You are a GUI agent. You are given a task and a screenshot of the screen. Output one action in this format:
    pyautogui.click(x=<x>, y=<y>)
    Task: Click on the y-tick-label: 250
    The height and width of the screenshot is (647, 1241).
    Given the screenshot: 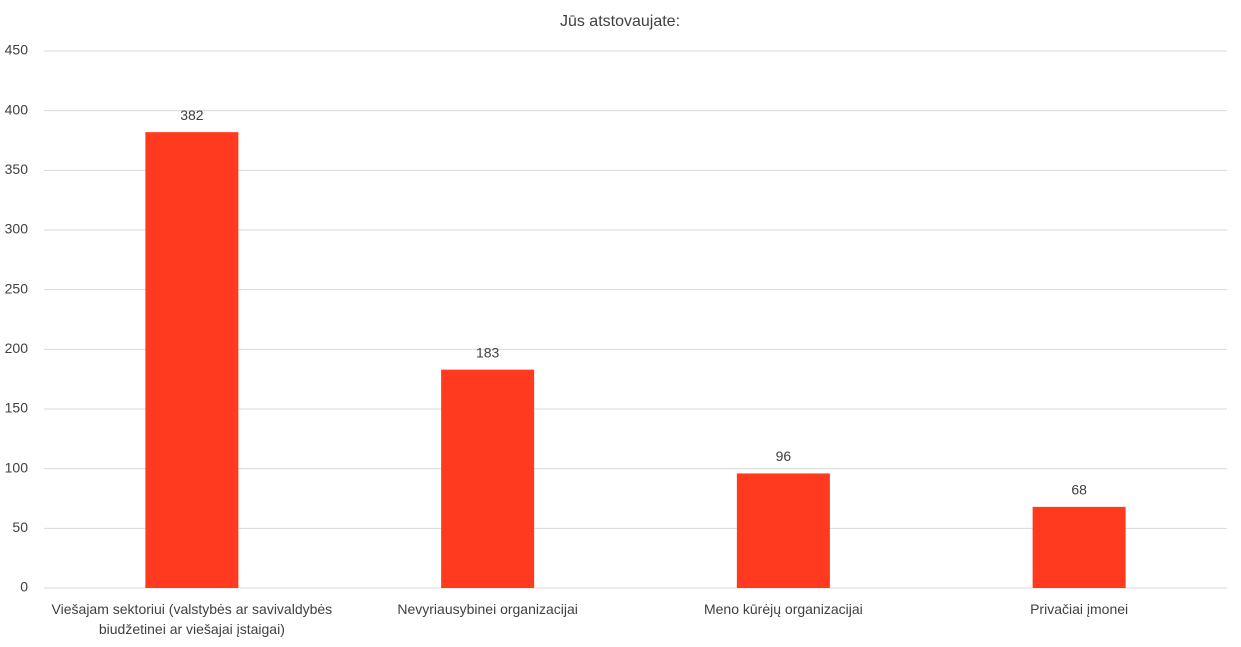 What is the action you would take?
    pyautogui.click(x=17, y=288)
    